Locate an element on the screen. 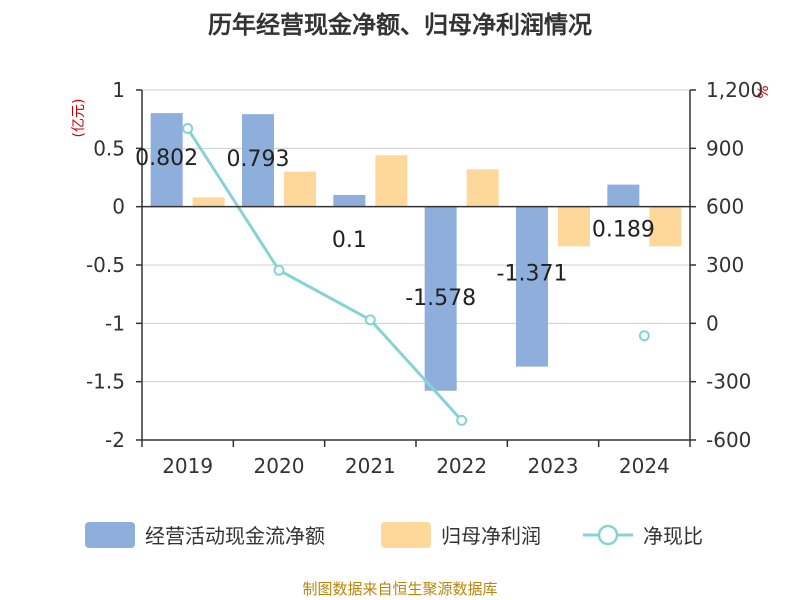  x-tick-label: 2019 is located at coordinates (187, 466).